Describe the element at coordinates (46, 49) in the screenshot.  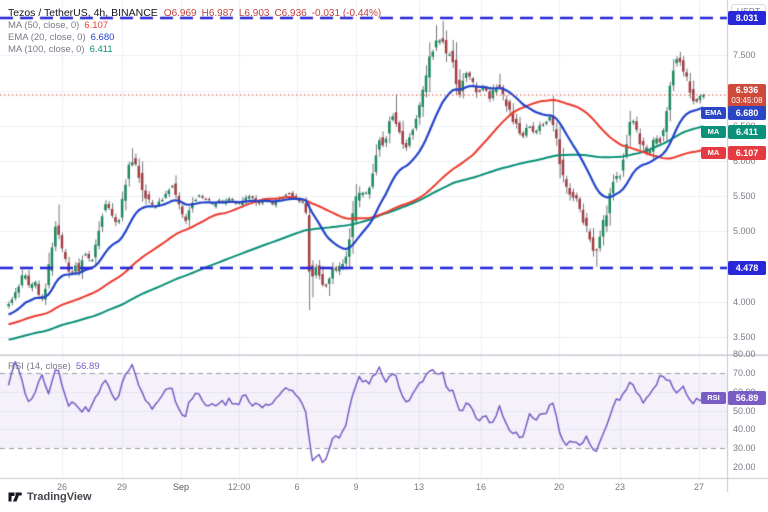
I see `ma100-label: MA (100, close, 0)` at that location.